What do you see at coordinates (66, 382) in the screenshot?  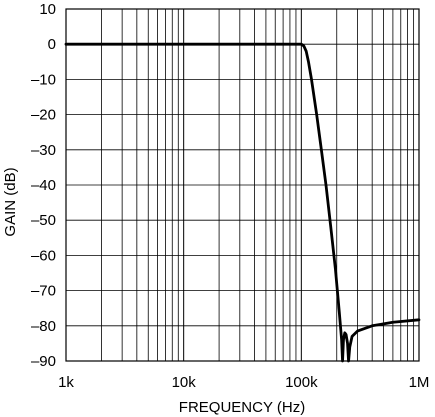 I see `x-tick-label: 1k` at bounding box center [66, 382].